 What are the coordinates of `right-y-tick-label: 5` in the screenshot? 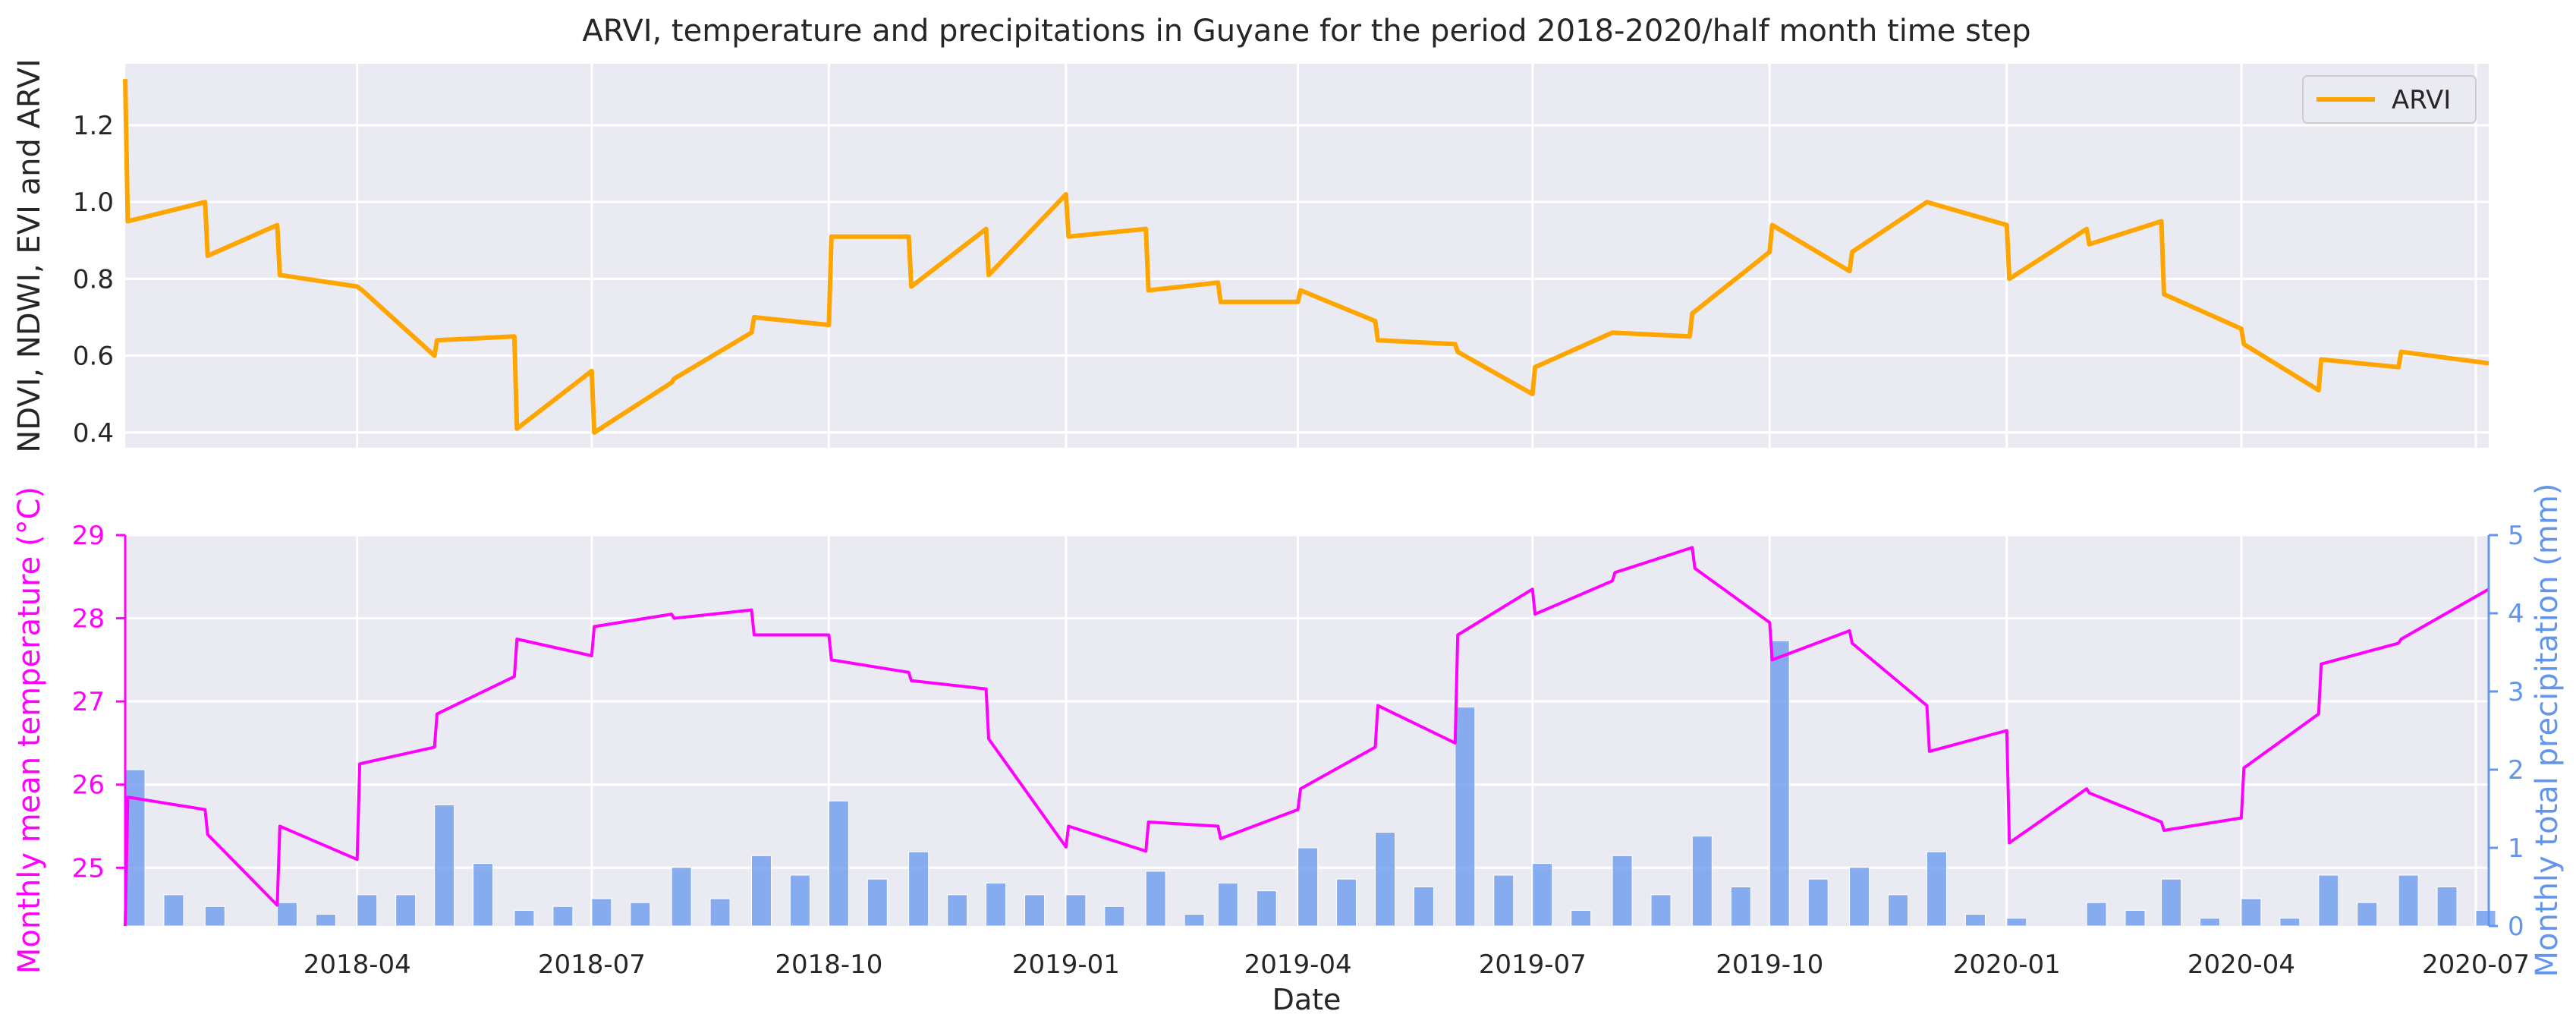 It's located at (2516, 536).